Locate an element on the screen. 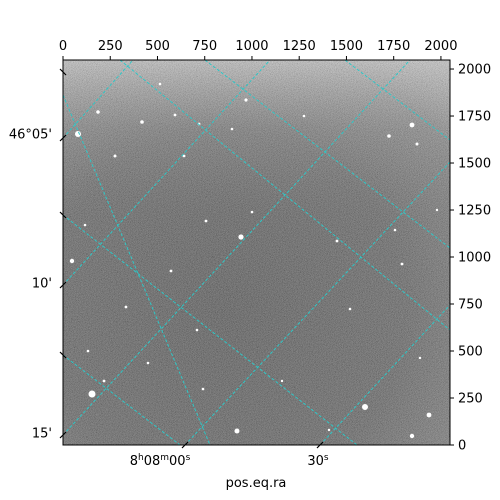 This screenshot has height=500, width=500. pixel-x-axis: 0 250 500 750 1000 1250 1500 1750 2000 is located at coordinates (258, 49).